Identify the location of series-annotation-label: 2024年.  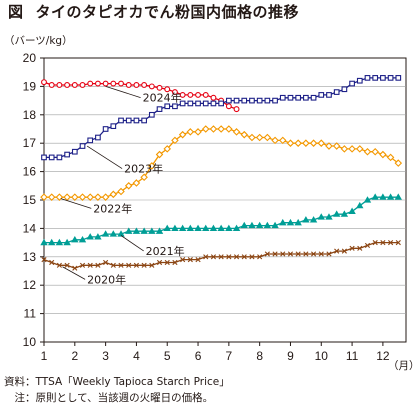
(162, 98).